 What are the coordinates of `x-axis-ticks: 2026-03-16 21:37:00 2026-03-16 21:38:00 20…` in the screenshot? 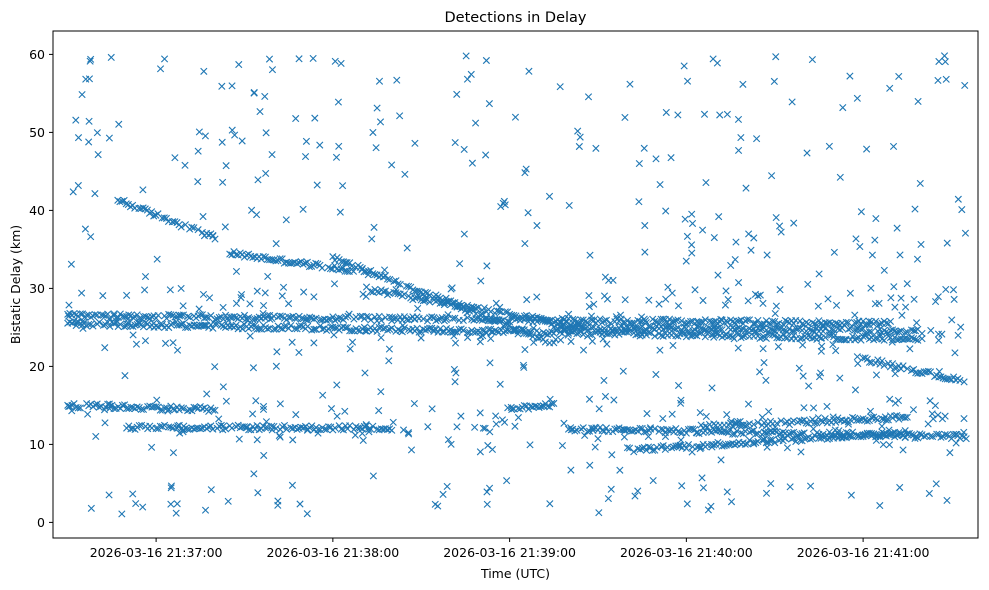 It's located at (510, 549).